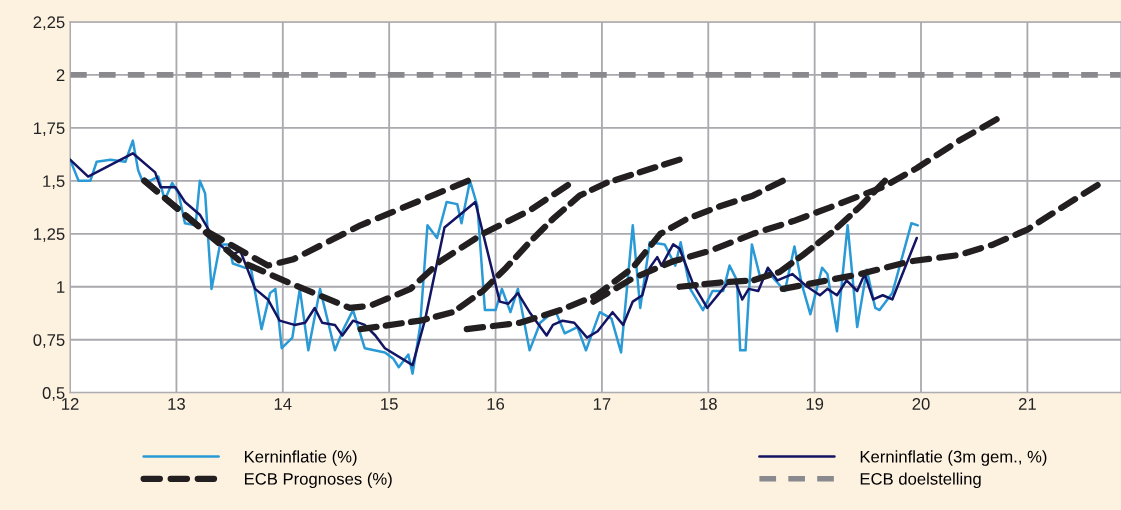 The height and width of the screenshot is (510, 1121). I want to click on y-tick-label: 0,75, so click(49, 341).